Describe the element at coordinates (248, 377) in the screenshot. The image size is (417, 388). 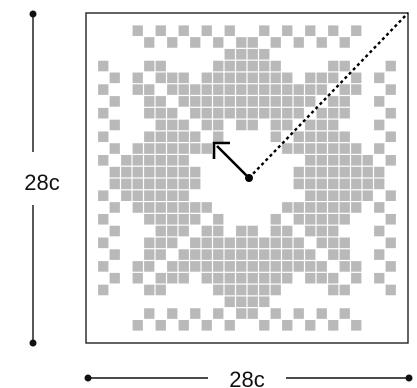
I see `width-dimension: 28c` at that location.